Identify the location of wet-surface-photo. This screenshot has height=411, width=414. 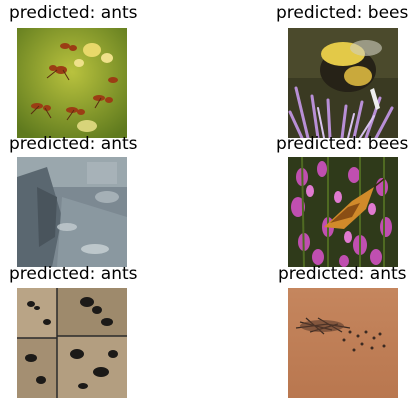
(72, 212).